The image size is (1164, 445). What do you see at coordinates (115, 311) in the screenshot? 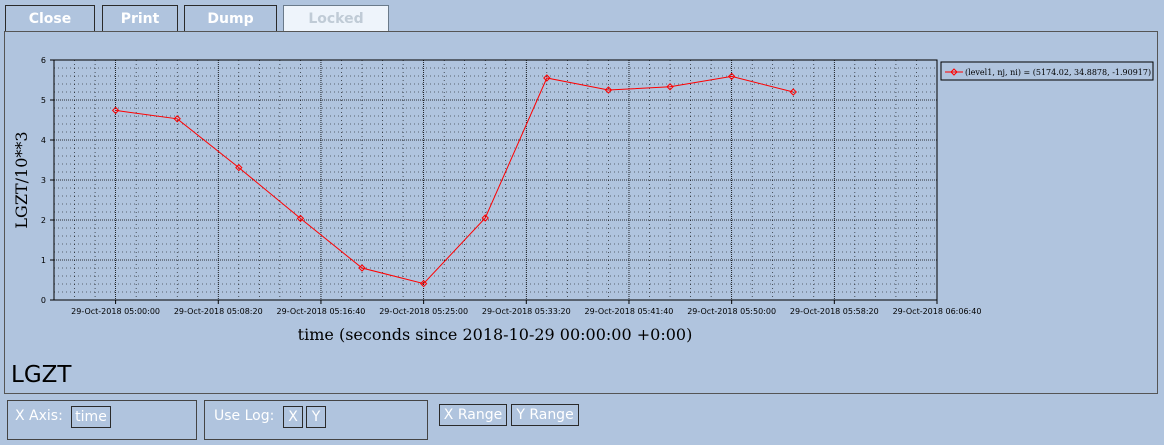
I see `x-tick-label: 29-Oct-2018 05:00:00` at bounding box center [115, 311].